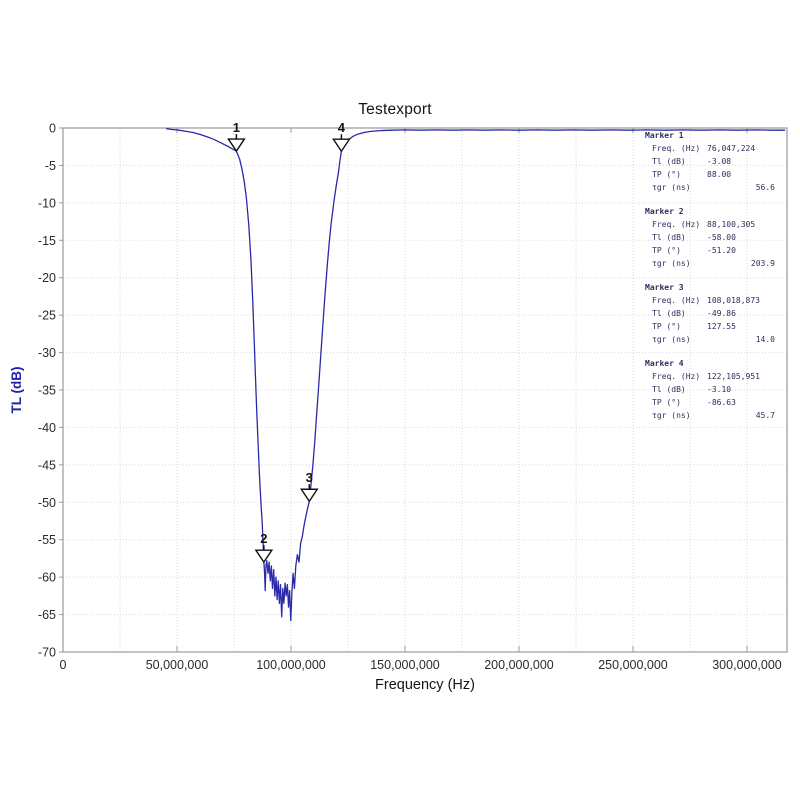 This screenshot has height=800, width=800. What do you see at coordinates (721, 250) in the screenshot?
I see `marker-row-value: -51.20` at bounding box center [721, 250].